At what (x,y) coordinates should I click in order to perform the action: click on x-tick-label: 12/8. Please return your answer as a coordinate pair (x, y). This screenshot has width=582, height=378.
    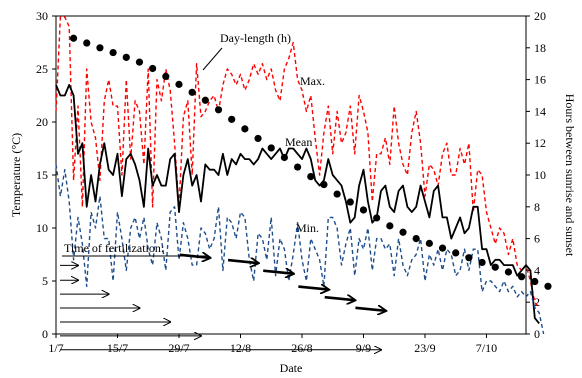
    Looking at the image, I should click on (240, 348).